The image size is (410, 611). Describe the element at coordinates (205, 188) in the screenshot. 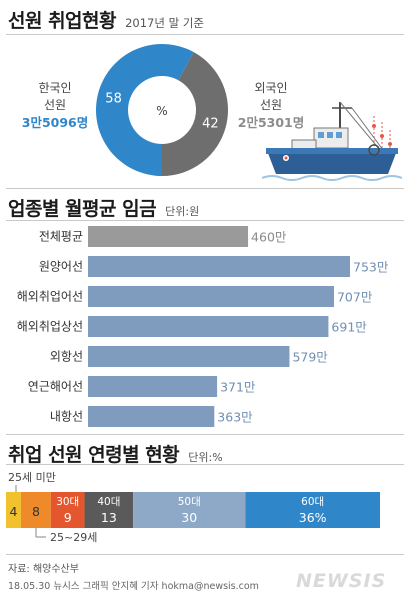

I see `section2-top-divider` at that location.